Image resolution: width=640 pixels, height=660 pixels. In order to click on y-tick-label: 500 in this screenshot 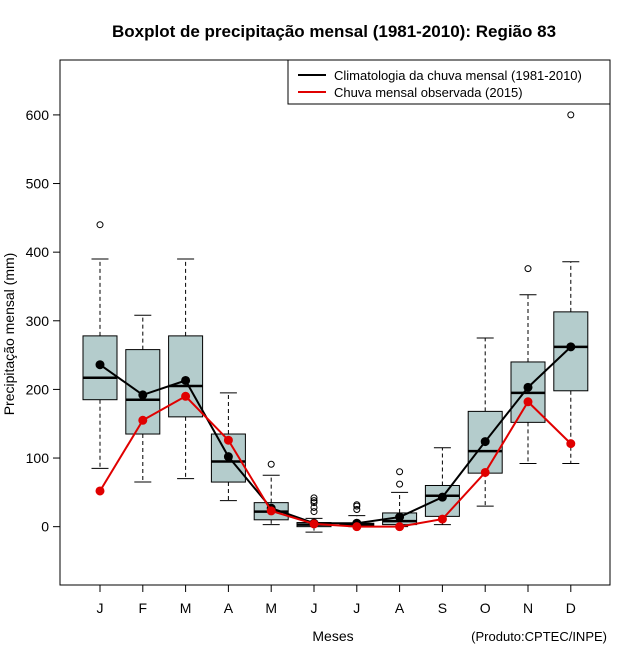, I will do `click(38, 184)`.